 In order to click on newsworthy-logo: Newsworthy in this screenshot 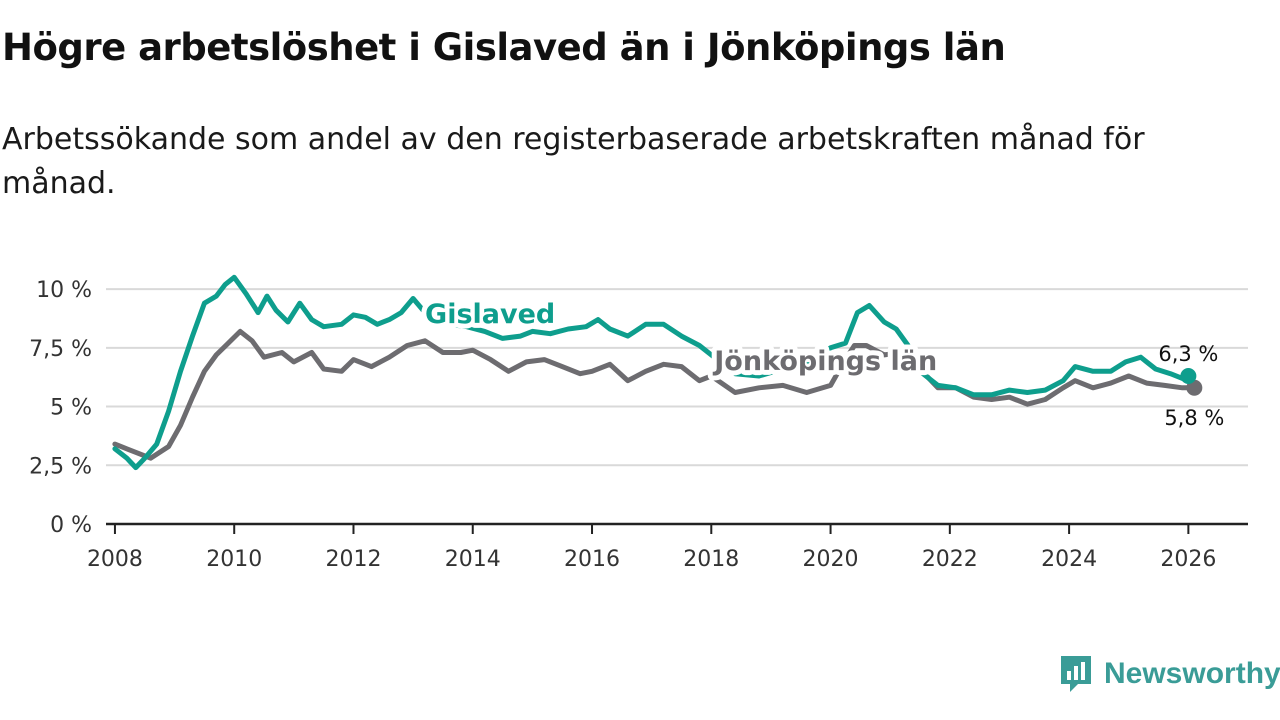, I will do `click(1169, 674)`.